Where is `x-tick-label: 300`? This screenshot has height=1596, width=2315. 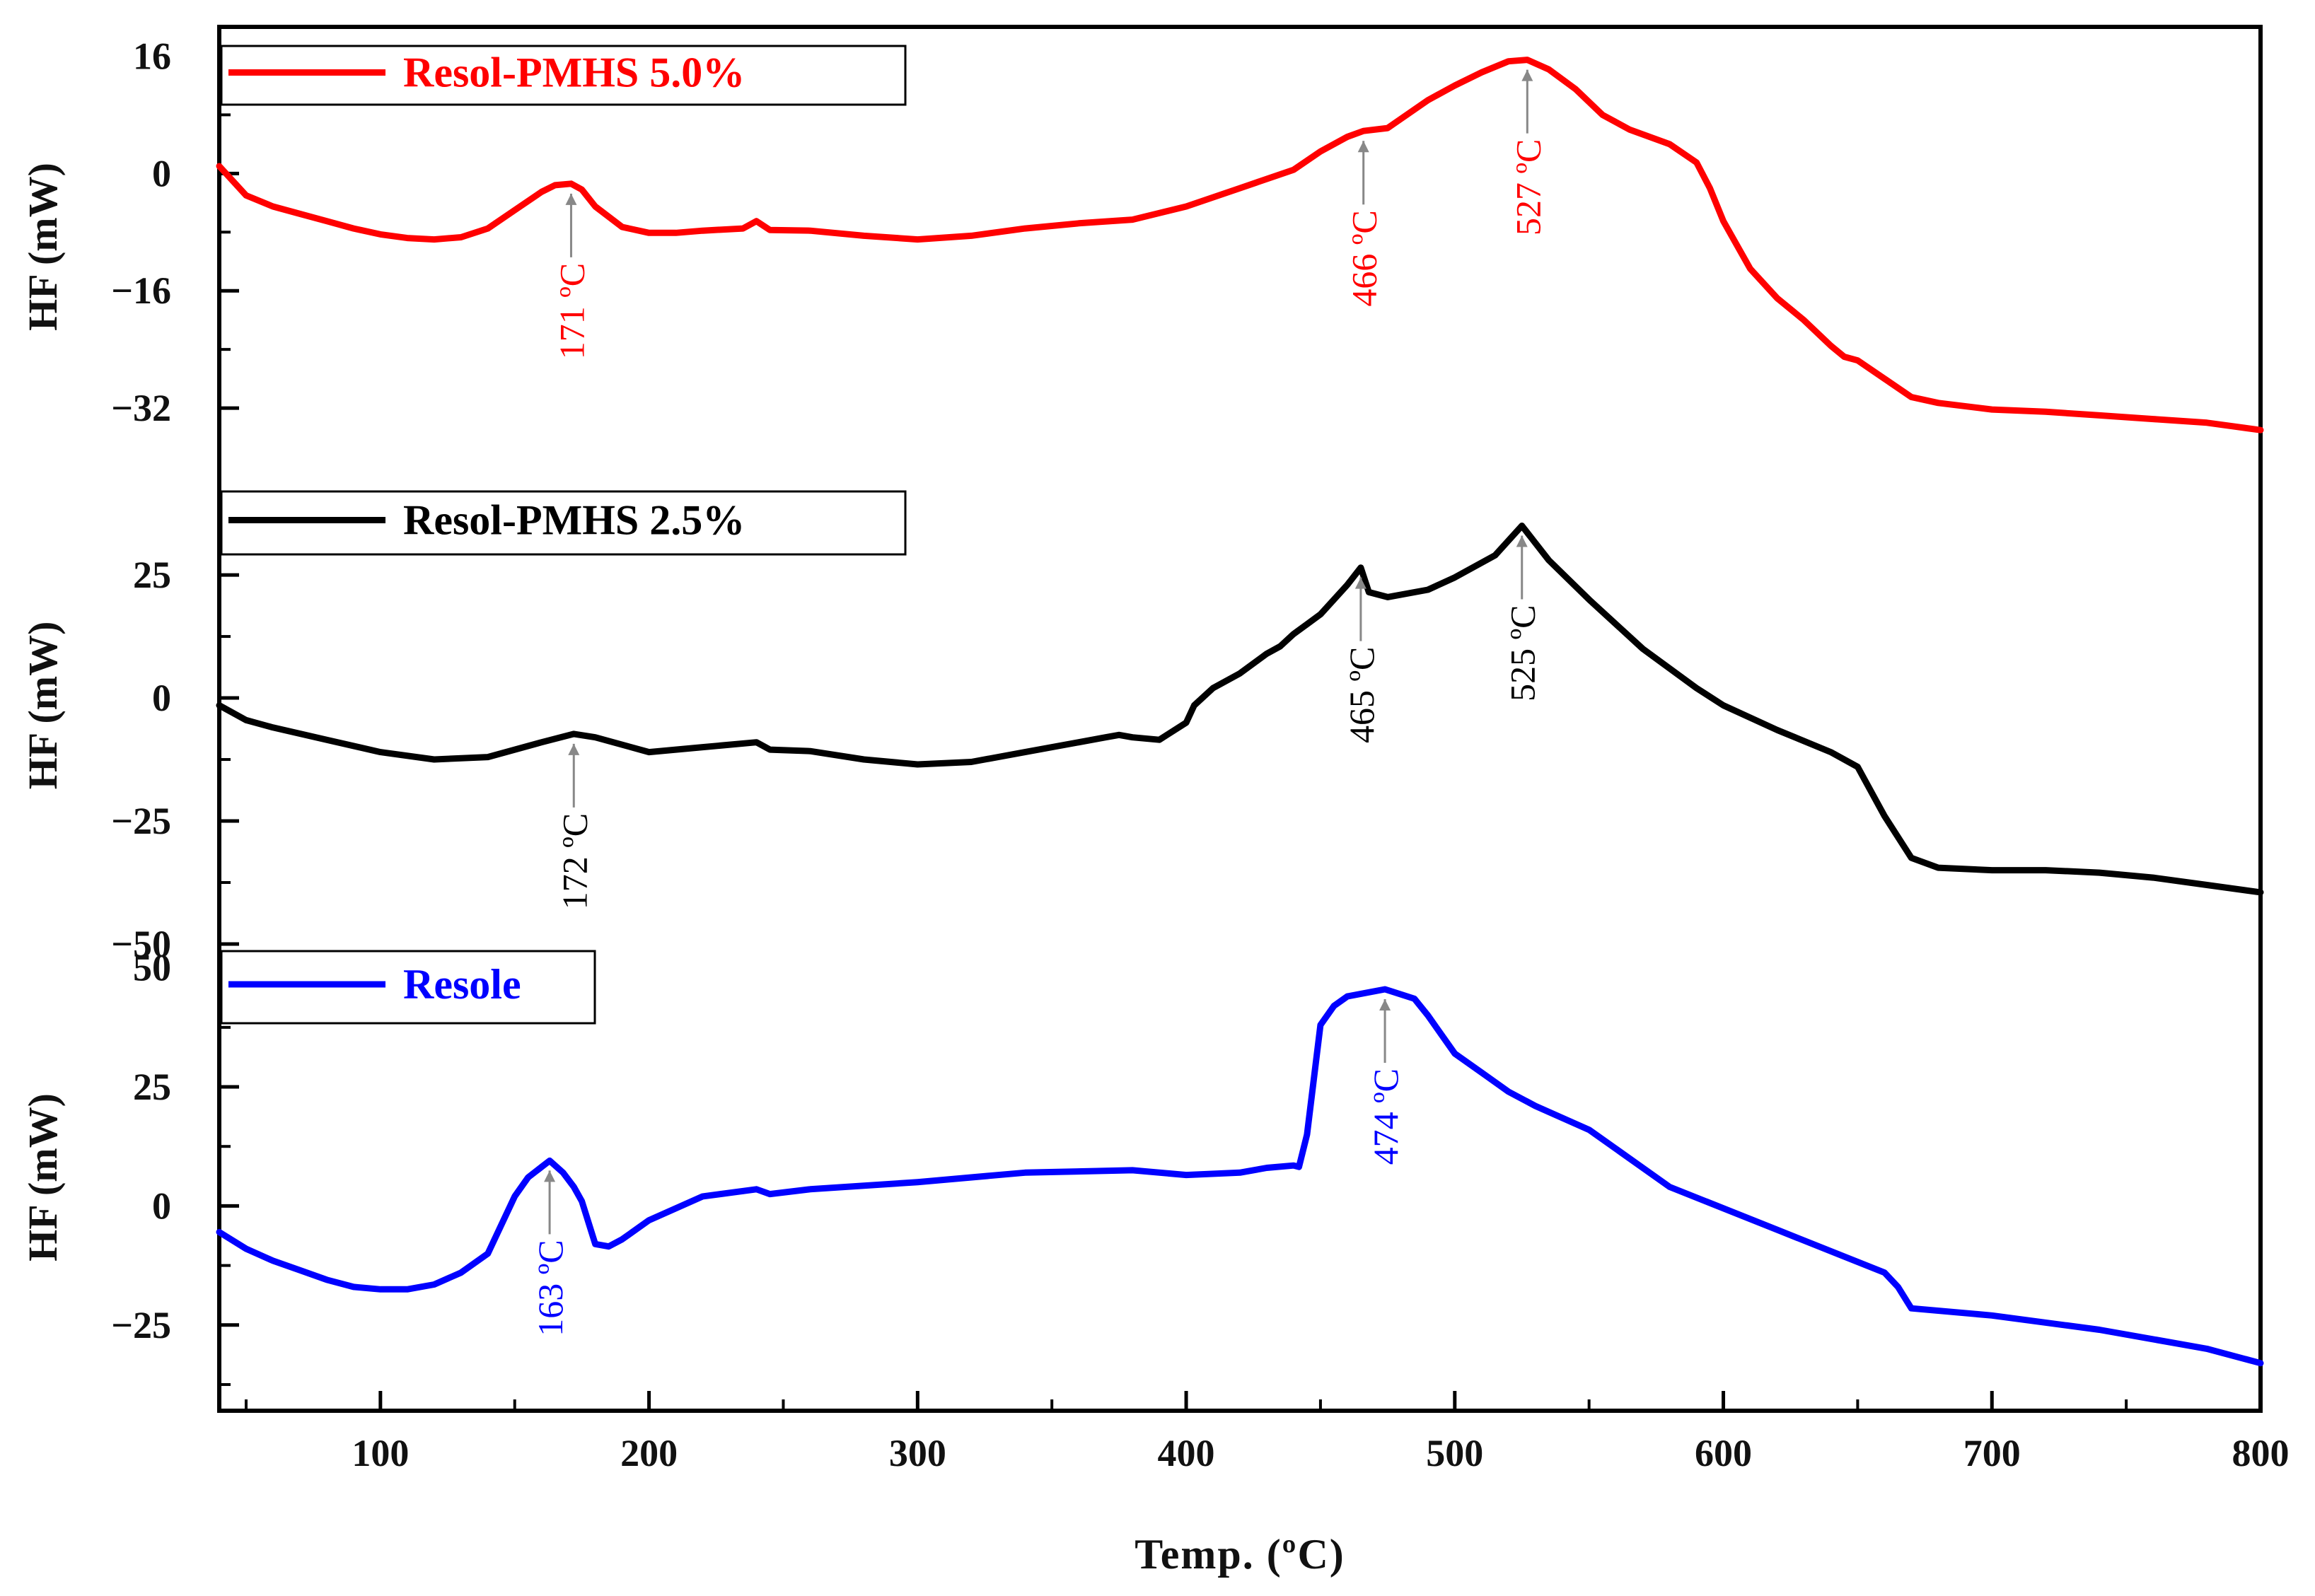 x-tick-label: 300 is located at coordinates (918, 1453).